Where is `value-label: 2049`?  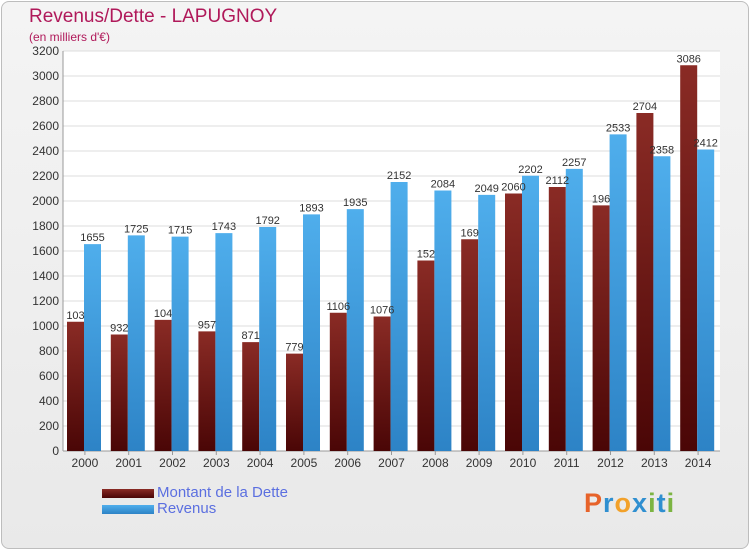
value-label: 2049 is located at coordinates (486, 189).